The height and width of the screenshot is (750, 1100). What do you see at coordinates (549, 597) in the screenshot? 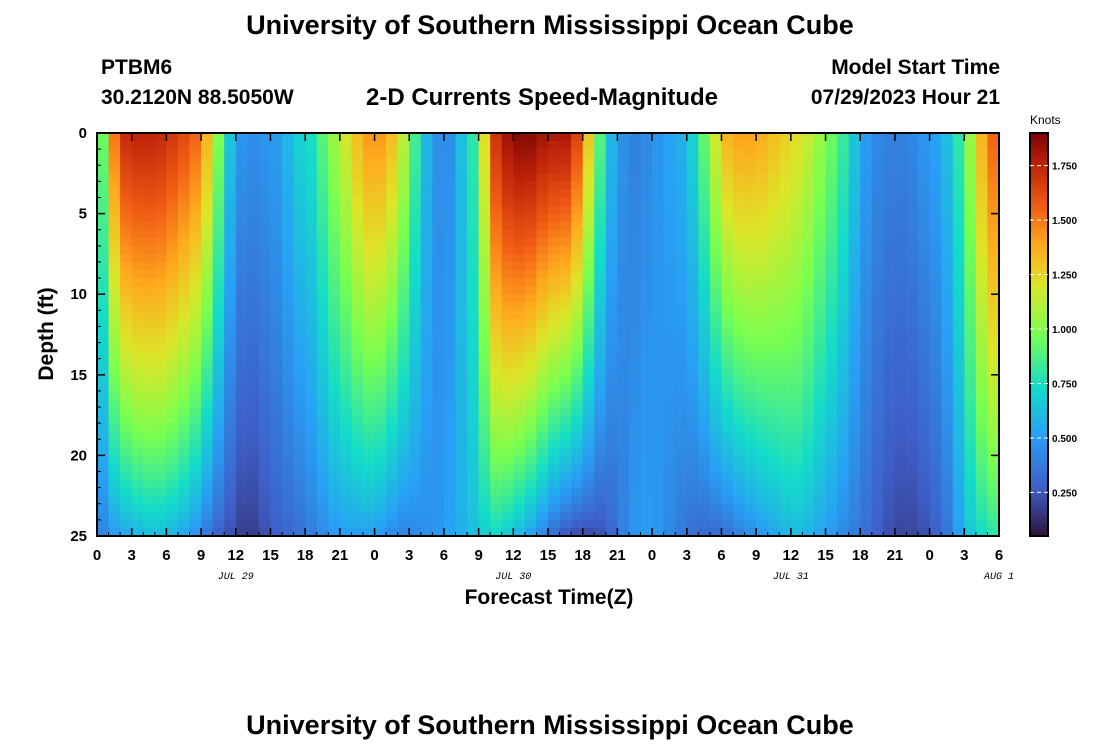
I see `x-axis-title: Forecast Time(Z)` at bounding box center [549, 597].